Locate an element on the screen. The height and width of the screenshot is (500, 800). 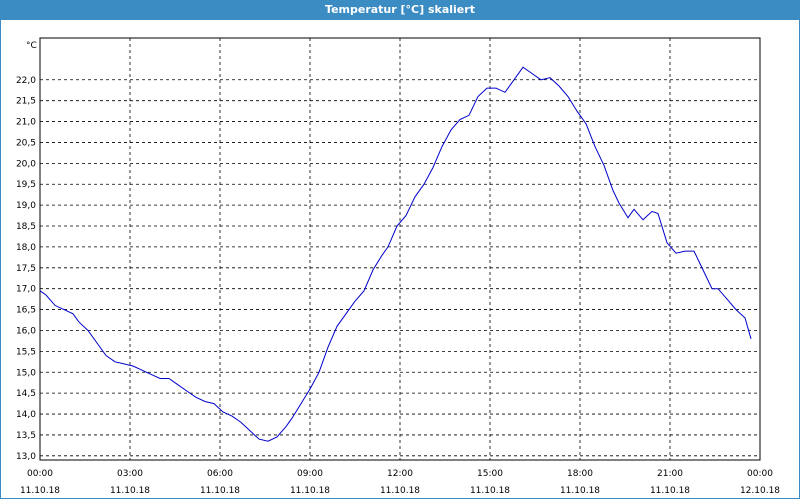
y-tick-label: 14,0 is located at coordinates (26, 415).